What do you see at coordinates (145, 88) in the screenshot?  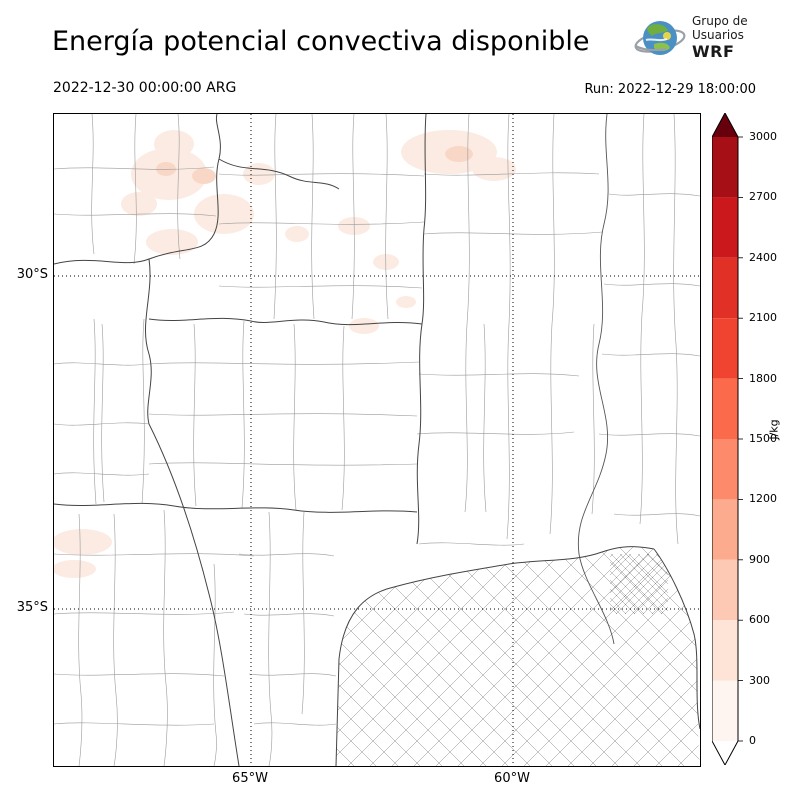 I see `valid-time-label: 2022-12-30 00:00:00 ARG` at bounding box center [145, 88].